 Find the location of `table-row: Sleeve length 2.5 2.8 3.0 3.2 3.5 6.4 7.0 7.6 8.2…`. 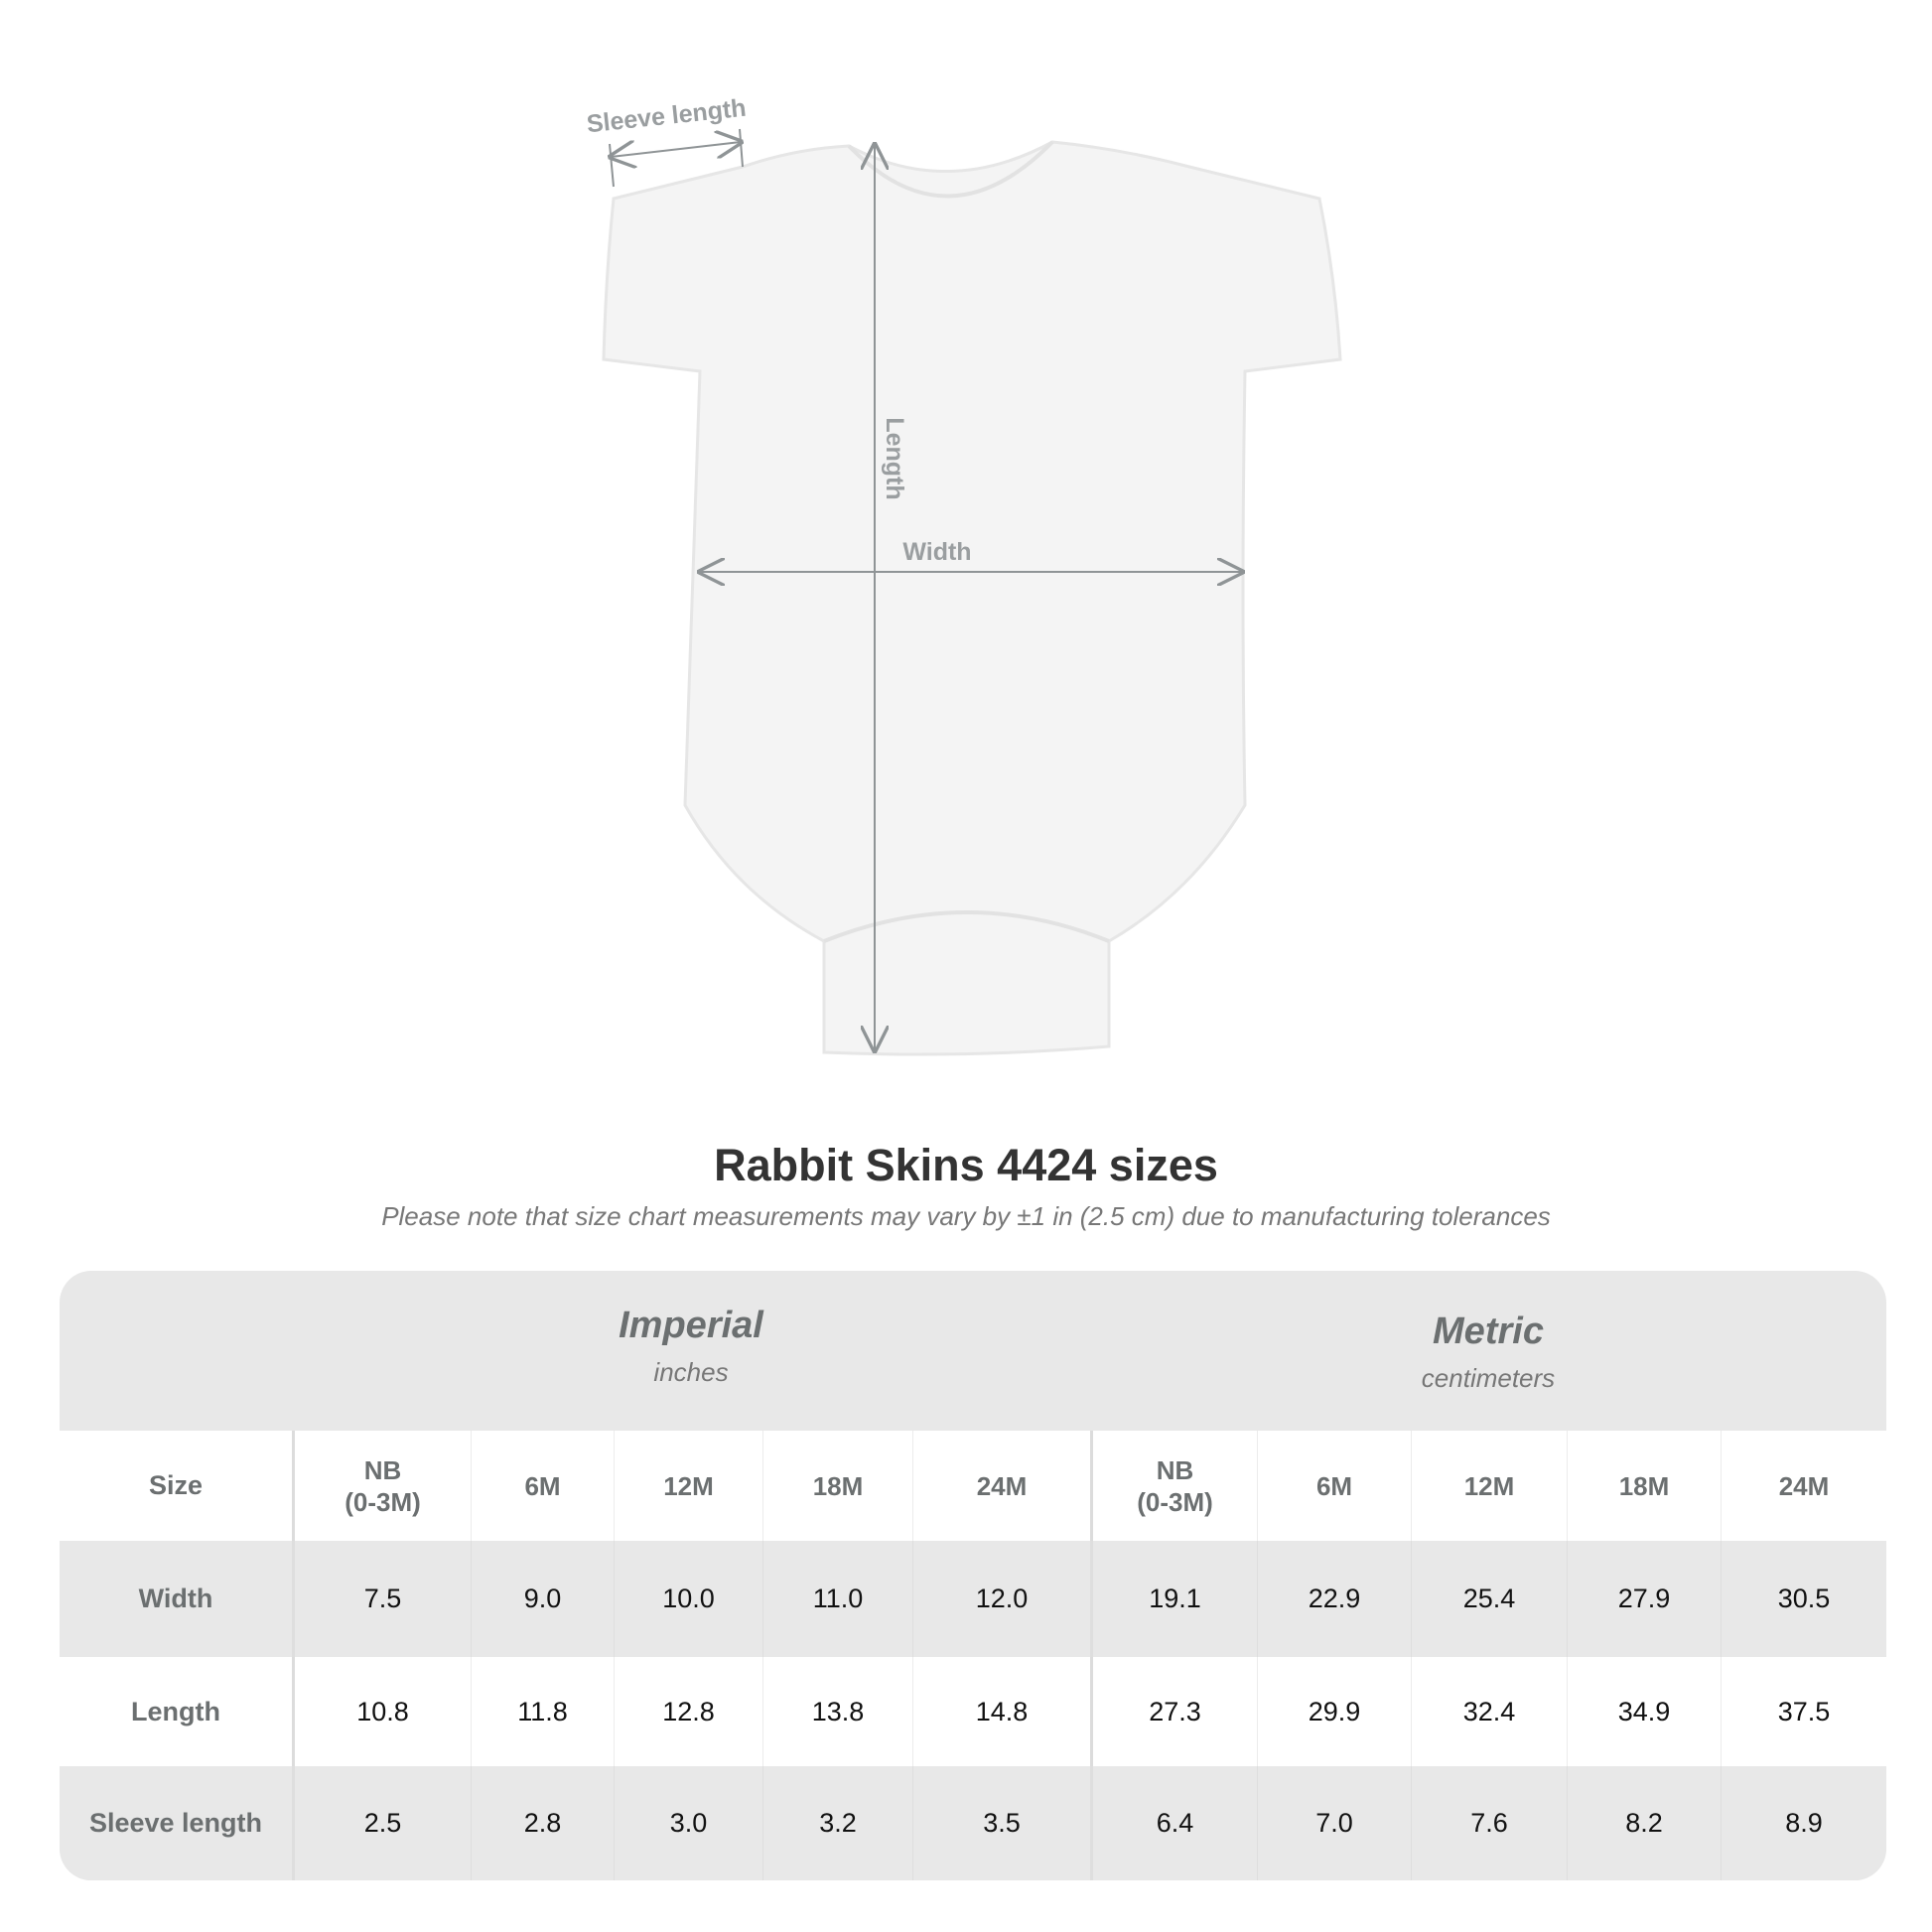

table-row: Sleeve length 2.5 2.8 3.0 3.2 3.5 6.4 7.0 7.6 8.2… is located at coordinates (973, 1823).